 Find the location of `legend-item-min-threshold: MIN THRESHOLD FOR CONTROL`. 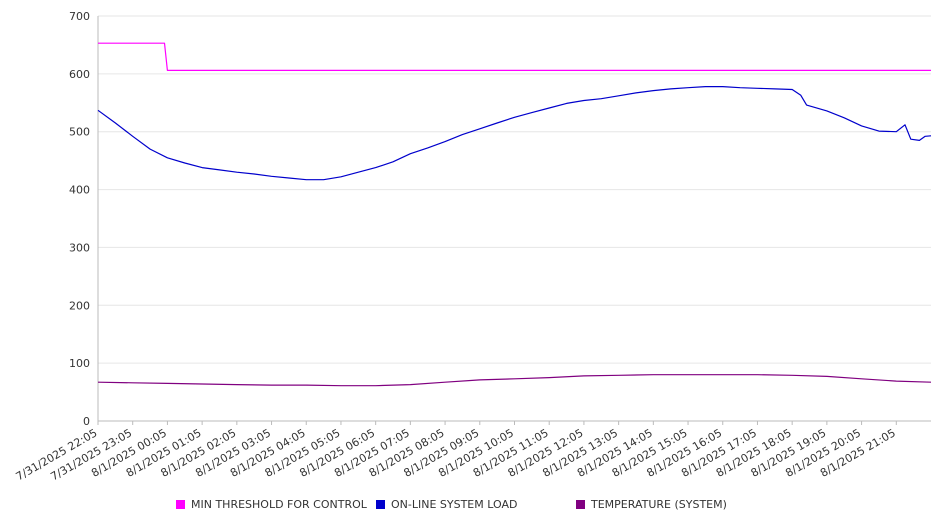

legend-item-min-threshold: MIN THRESHOLD FOR CONTROL is located at coordinates (271, 504).